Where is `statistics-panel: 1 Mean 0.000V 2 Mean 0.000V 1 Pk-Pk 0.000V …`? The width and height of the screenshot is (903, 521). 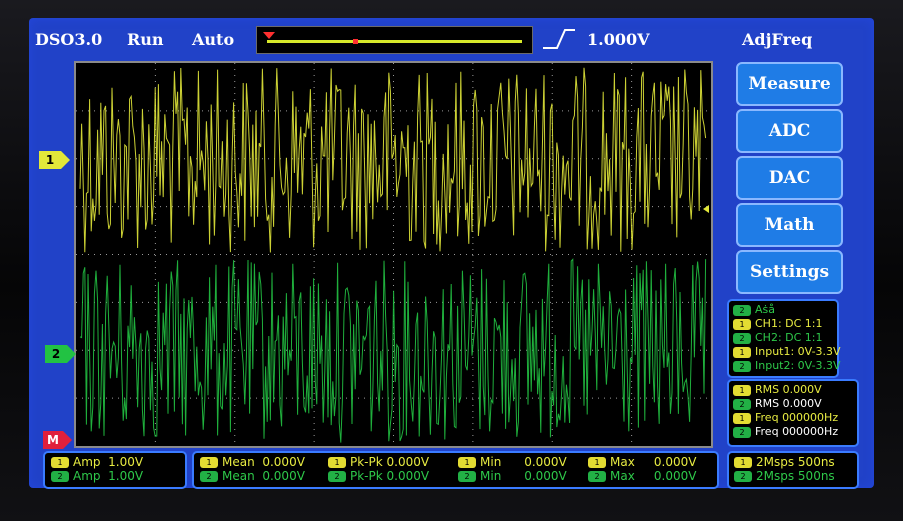 statistics-panel: 1 Mean 0.000V 2 Mean 0.000V 1 Pk-Pk 0.000V … is located at coordinates (455, 470).